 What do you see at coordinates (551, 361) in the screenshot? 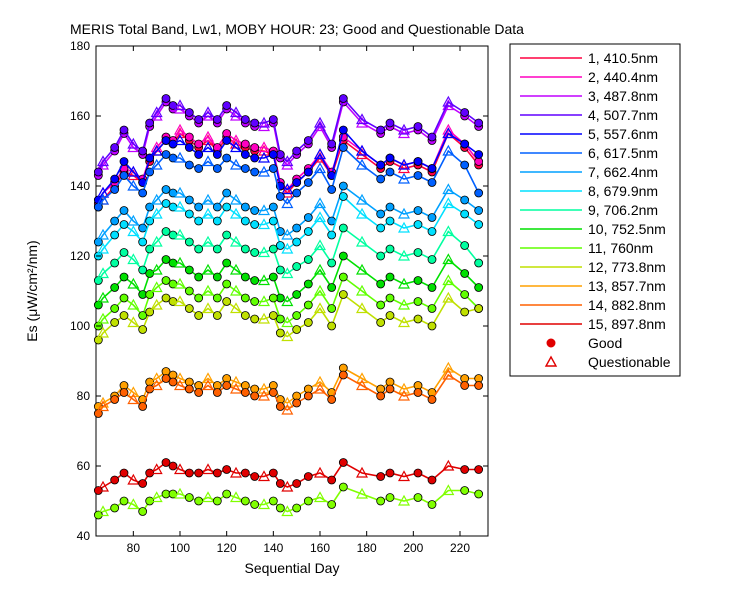
I see `legend-questionable-marker` at bounding box center [551, 361].